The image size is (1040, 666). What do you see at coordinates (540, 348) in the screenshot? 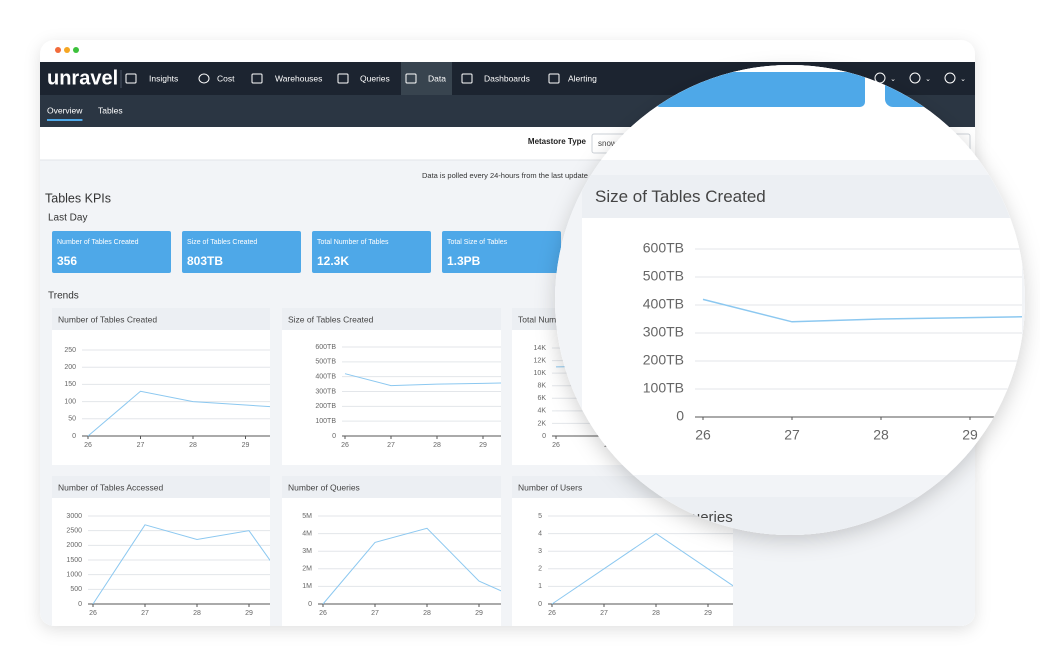
I see `y-tick-label: 14K` at bounding box center [540, 348].